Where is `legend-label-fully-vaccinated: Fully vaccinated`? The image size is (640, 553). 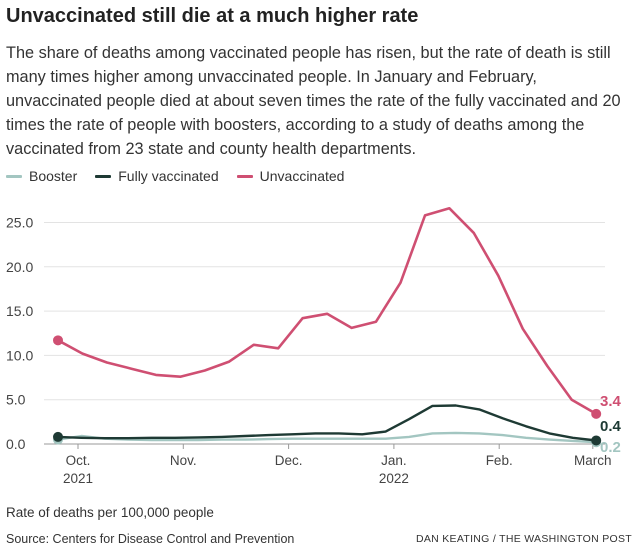 legend-label-fully-vaccinated: Fully vaccinated is located at coordinates (168, 176).